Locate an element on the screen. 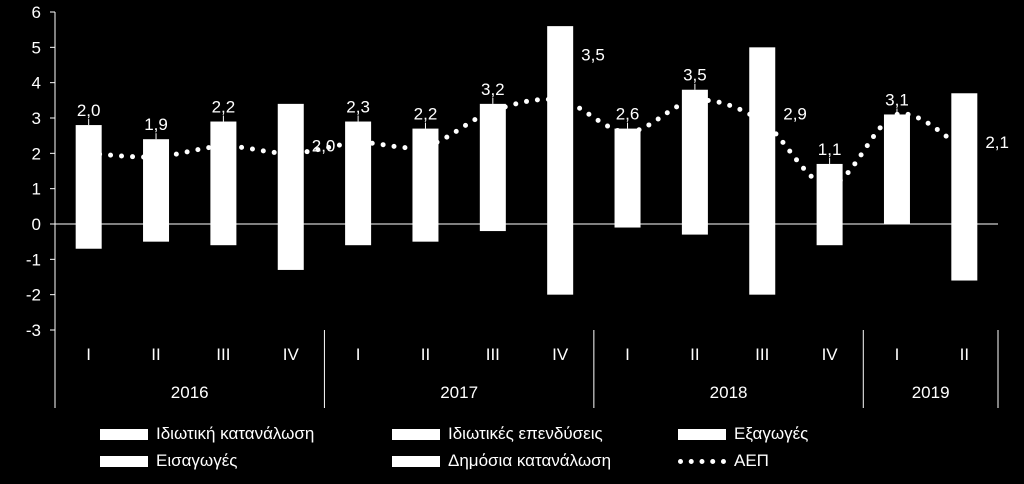  gdp-data-label: 2,3 is located at coordinates (358, 107).